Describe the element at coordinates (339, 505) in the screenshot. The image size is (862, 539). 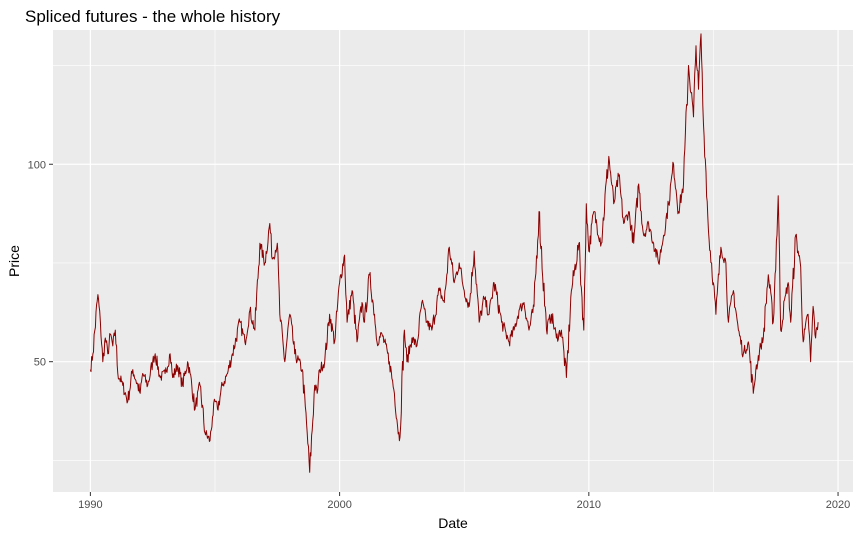
I see `x-tick-label: 2000` at that location.